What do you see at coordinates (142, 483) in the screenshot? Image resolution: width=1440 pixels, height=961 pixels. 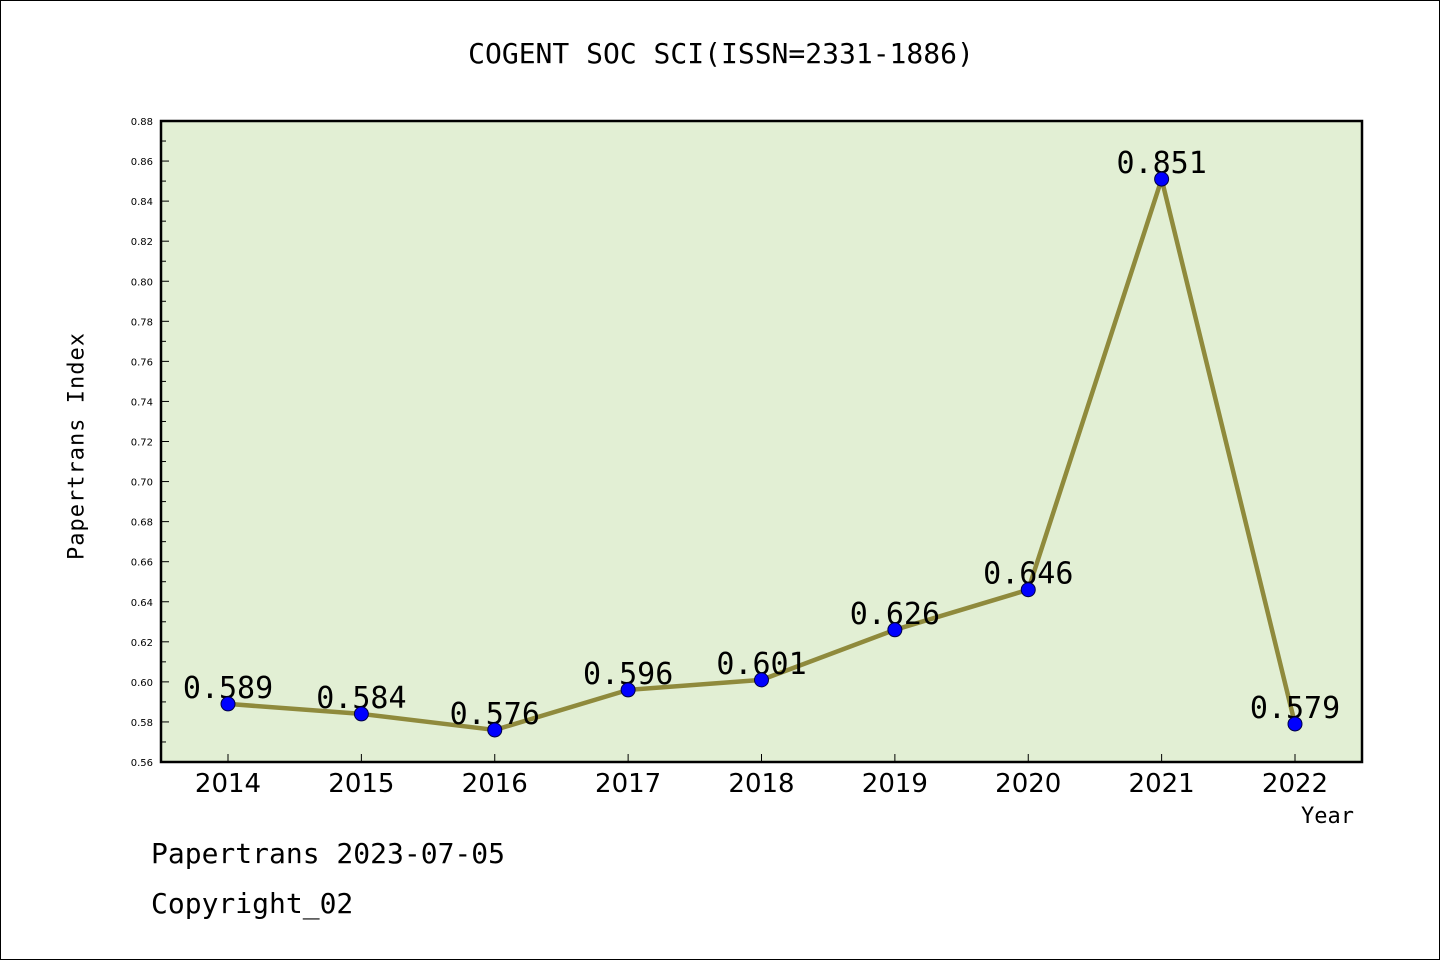 I see `y-tick-label: 0.70` at bounding box center [142, 483].